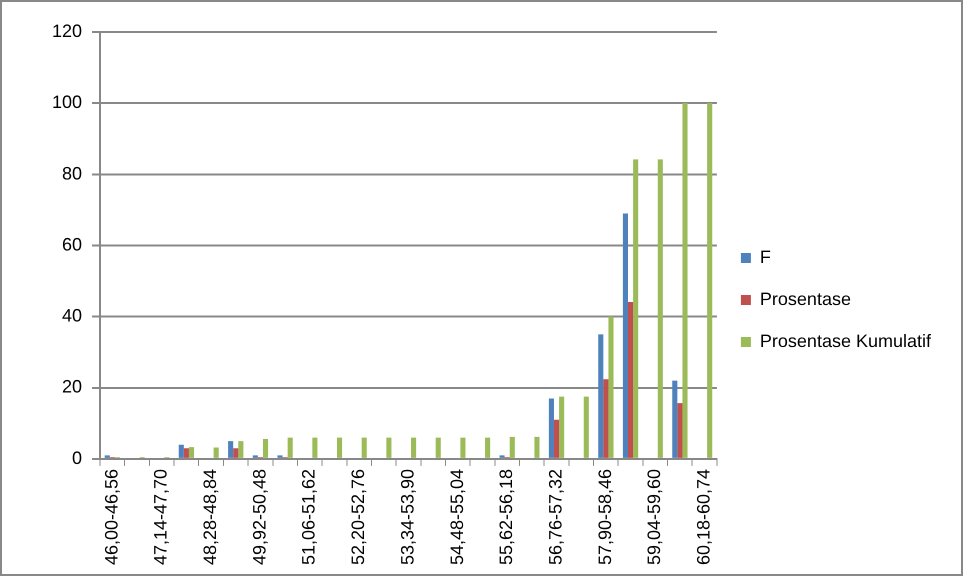 This screenshot has width=963, height=576. I want to click on x-tick-label: 47,14-47,70, so click(160, 517).